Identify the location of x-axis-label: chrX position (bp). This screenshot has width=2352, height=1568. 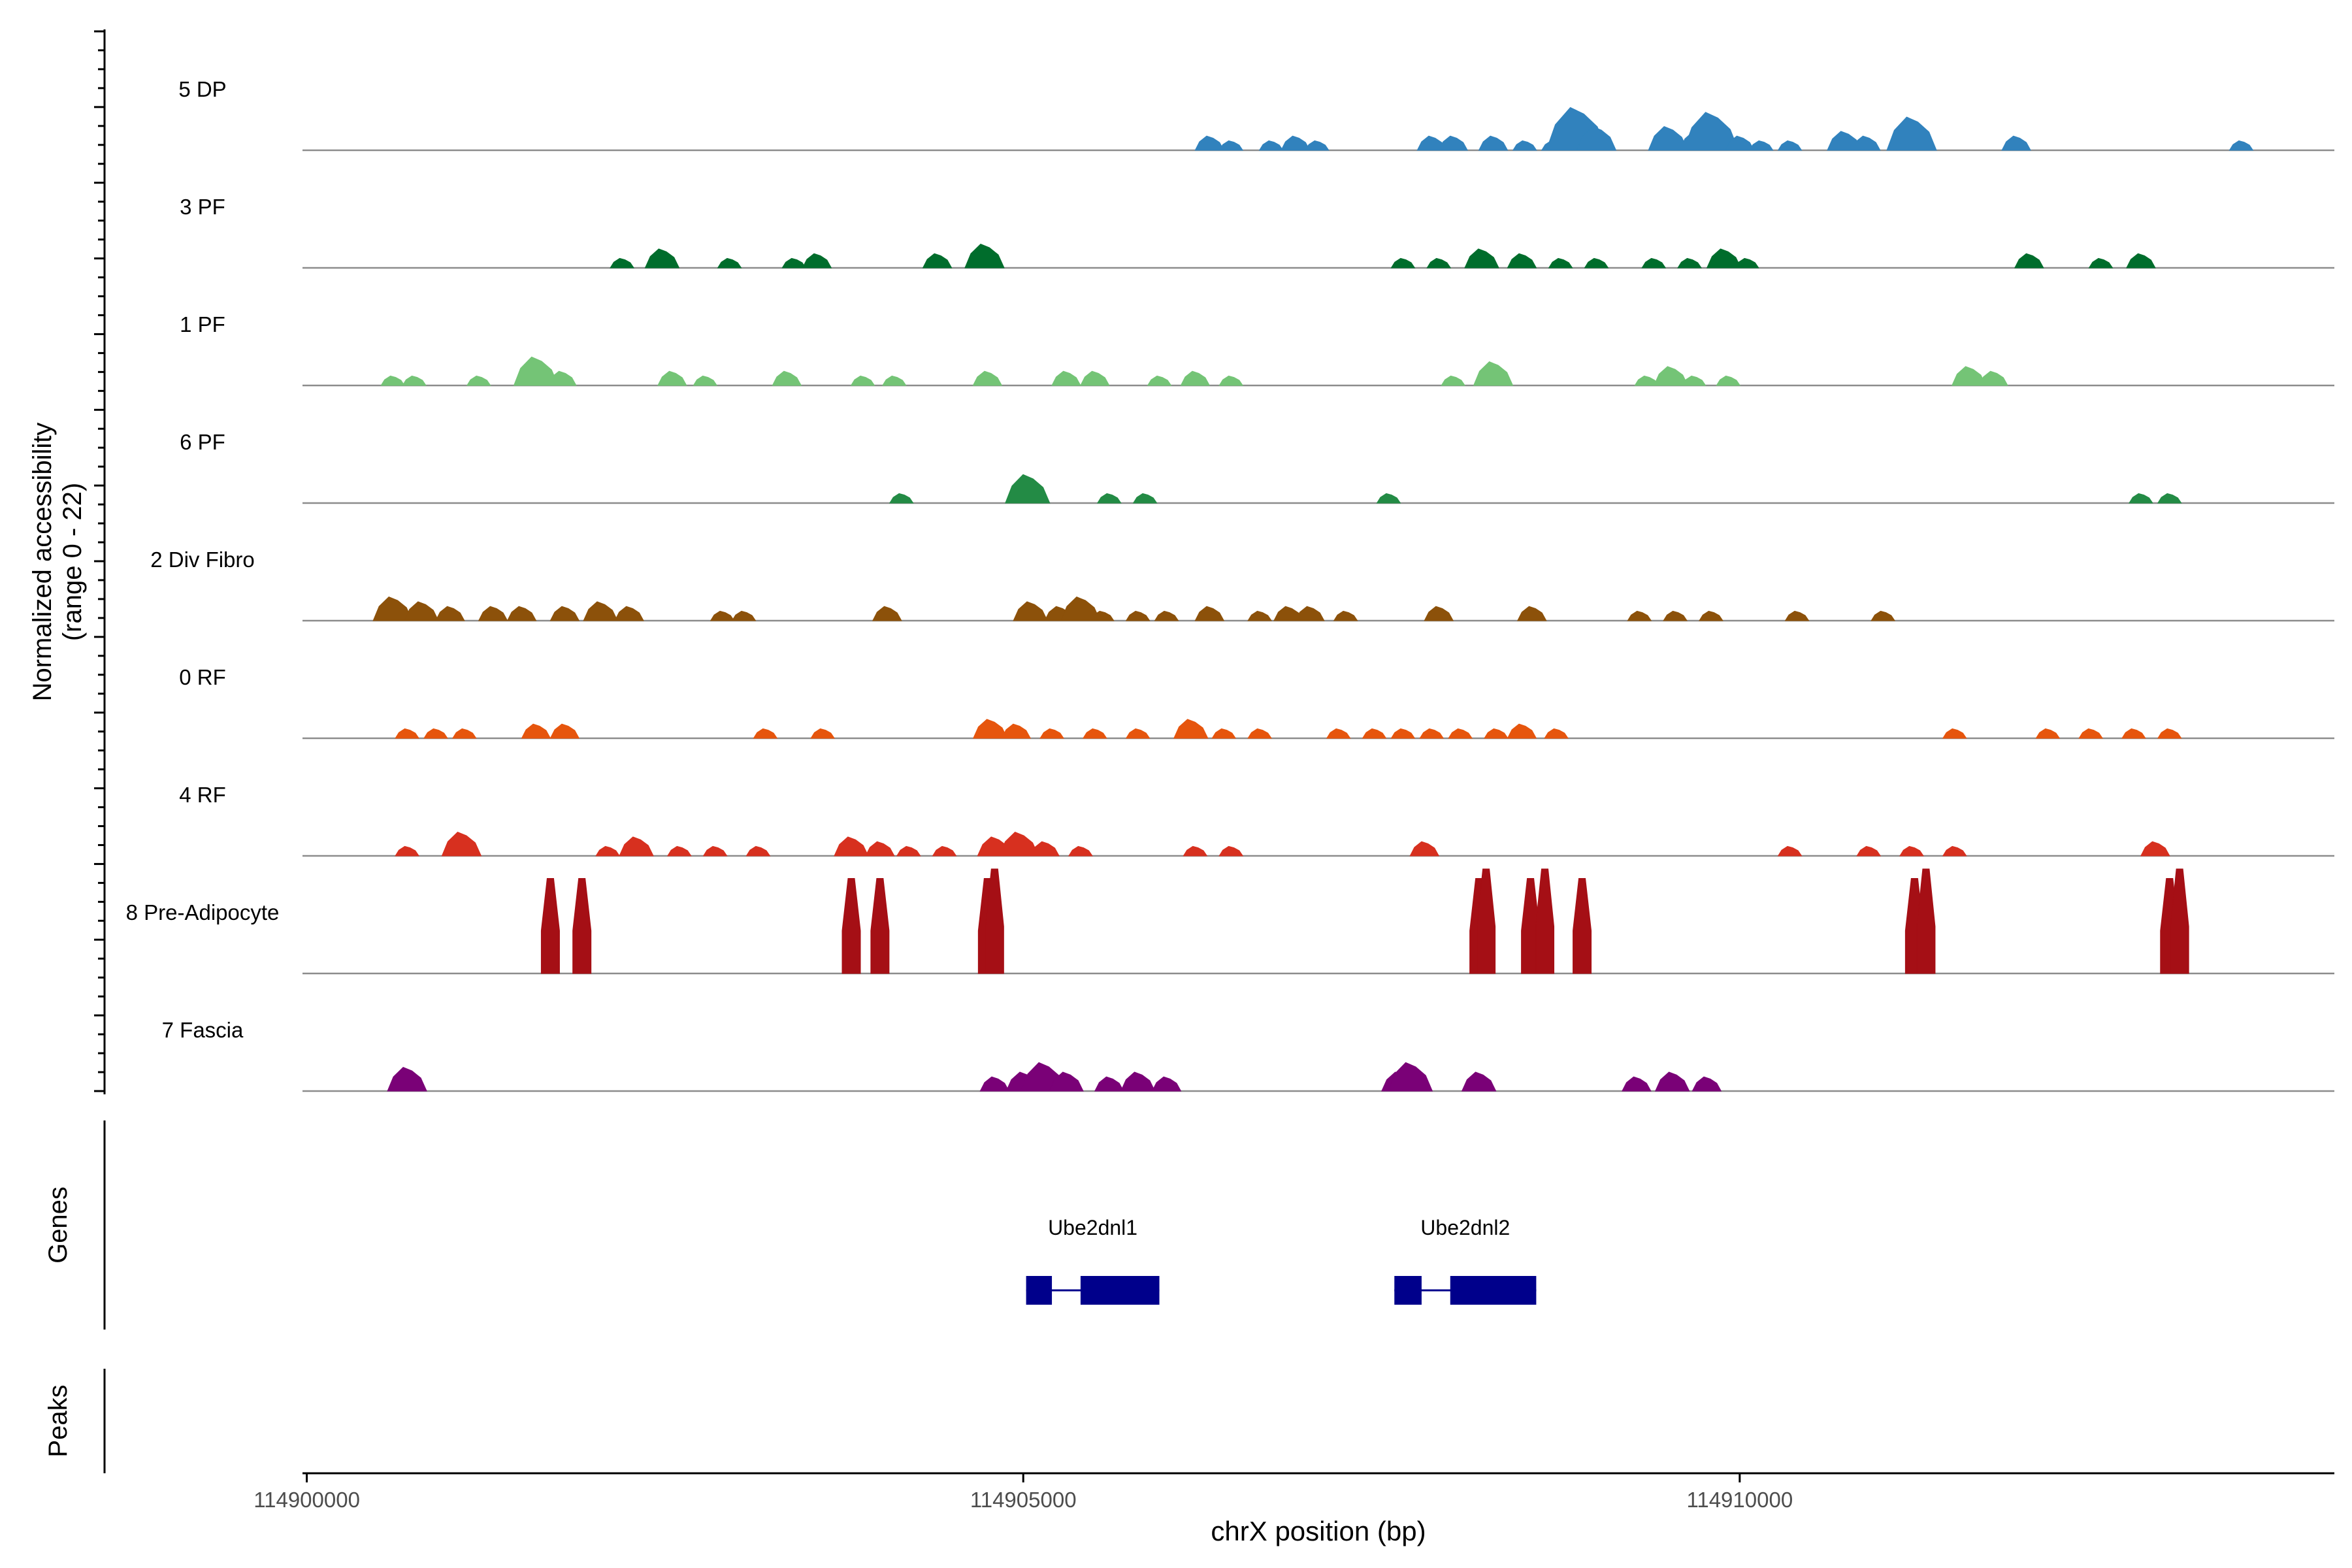
(1318, 1531).